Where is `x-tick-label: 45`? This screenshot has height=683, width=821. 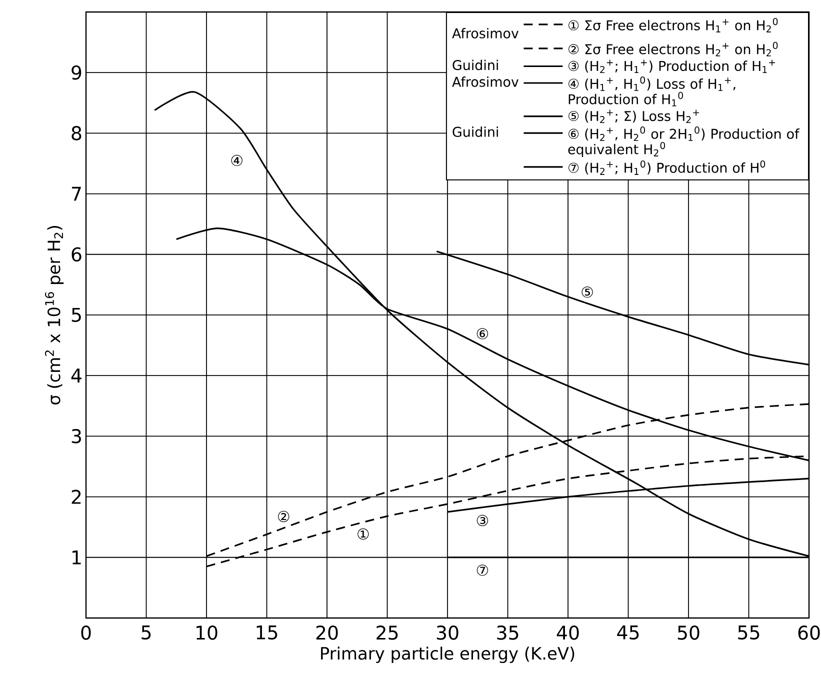
x-tick-label: 45 is located at coordinates (628, 633).